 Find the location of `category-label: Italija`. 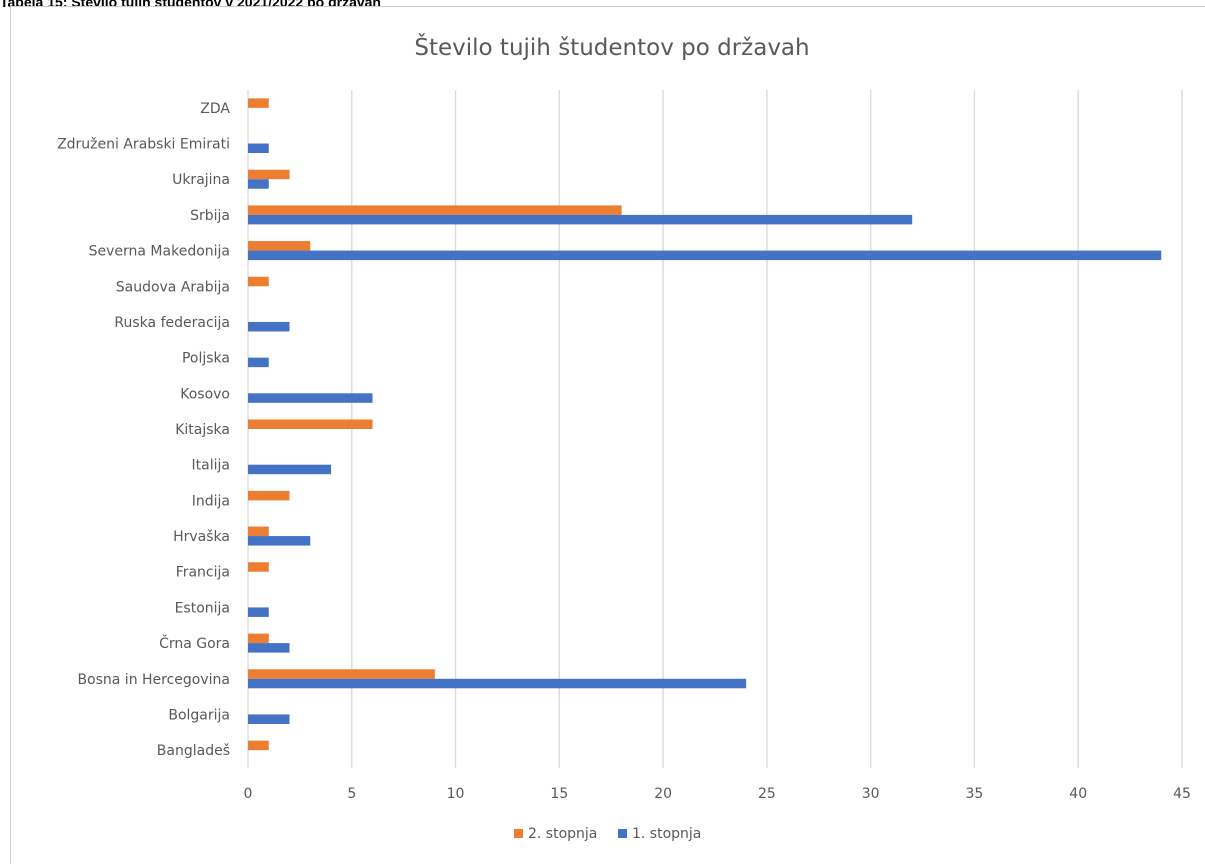

category-label: Italija is located at coordinates (211, 466).